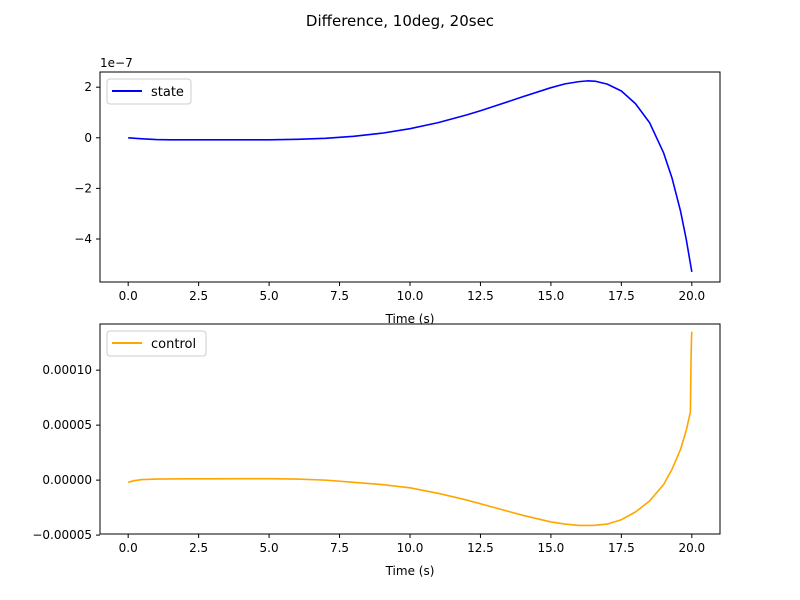 The width and height of the screenshot is (800, 600). What do you see at coordinates (67, 425) in the screenshot?
I see `control-y-tick-label: 0.00005` at bounding box center [67, 425].